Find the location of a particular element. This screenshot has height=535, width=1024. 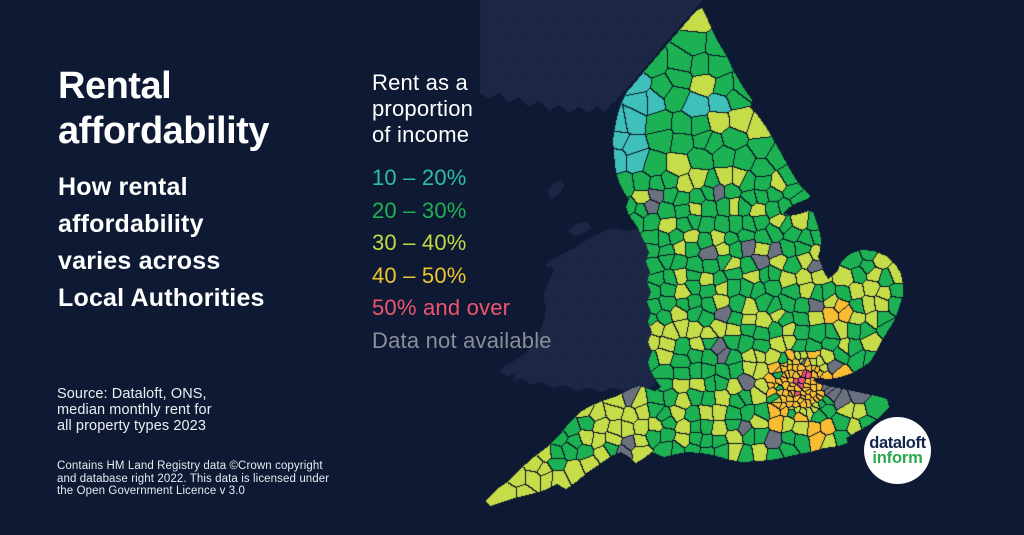

legend-item-50-over: 50% and over is located at coordinates (441, 307).